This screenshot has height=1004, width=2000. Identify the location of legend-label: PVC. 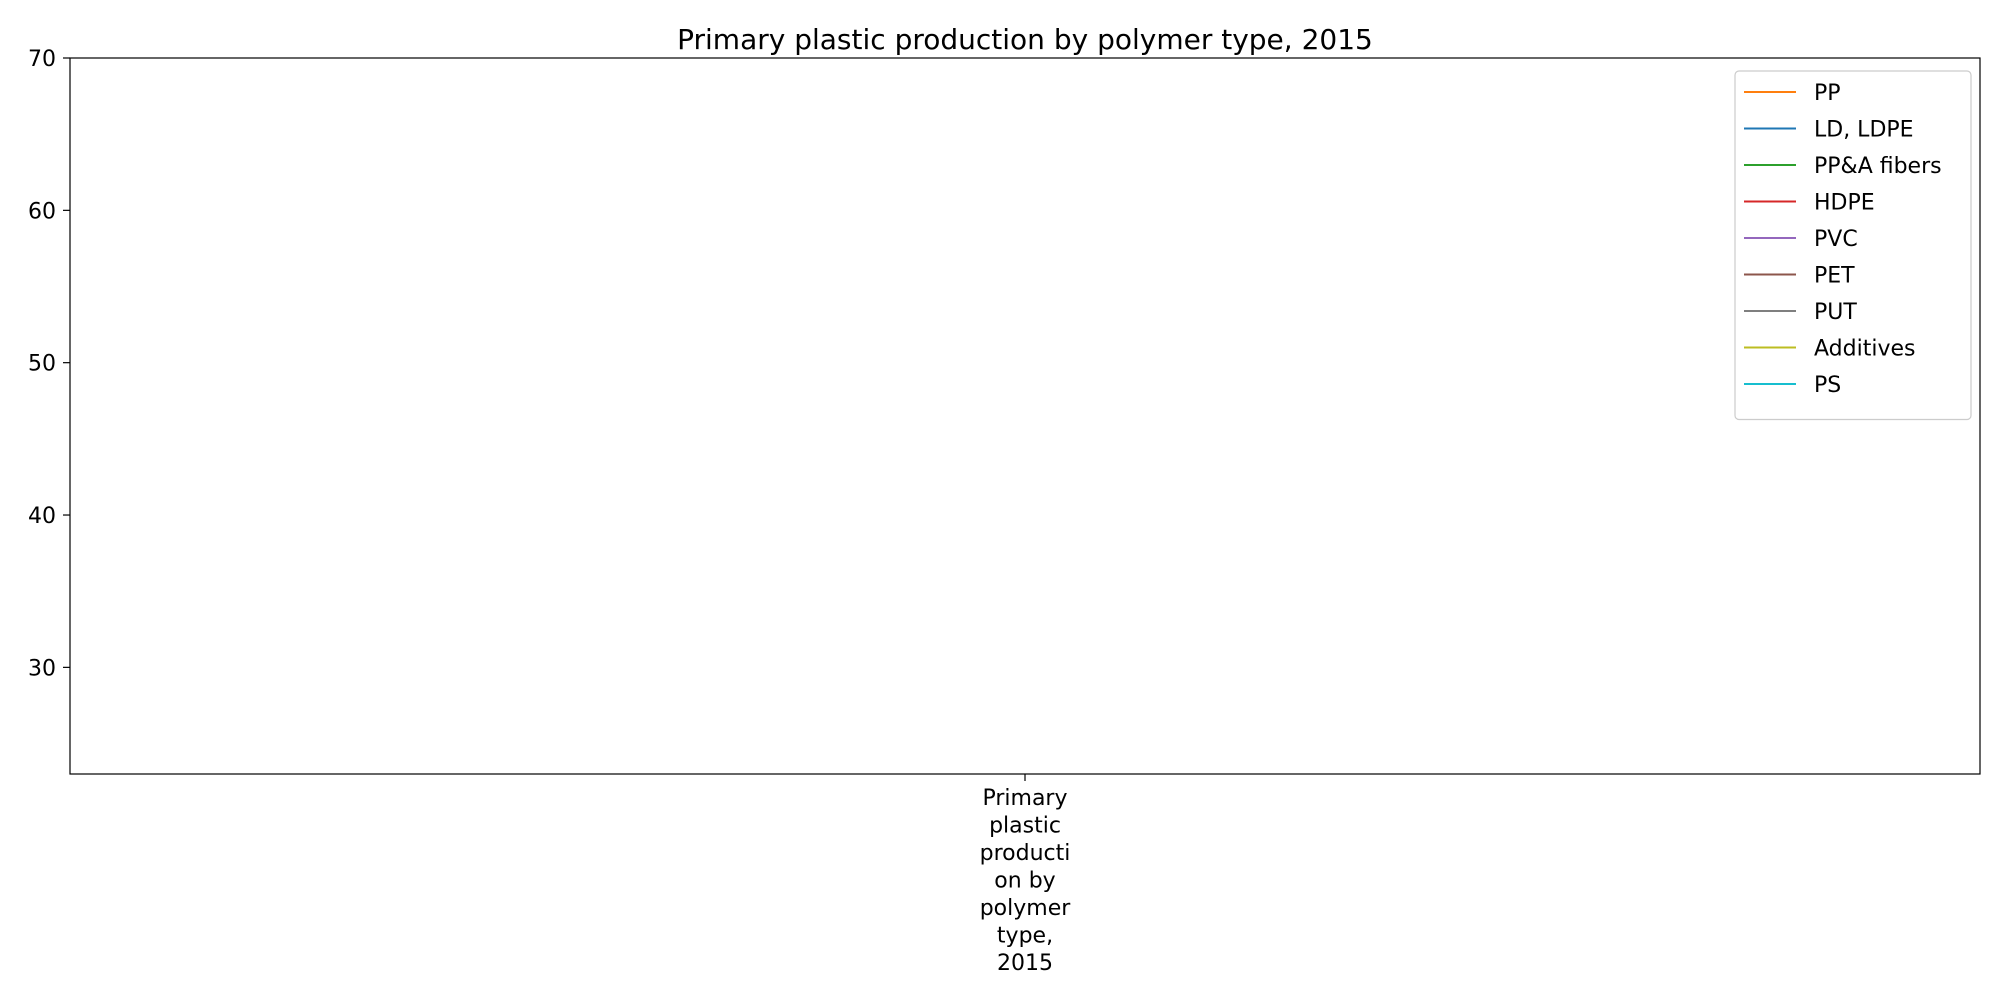
(1836, 239).